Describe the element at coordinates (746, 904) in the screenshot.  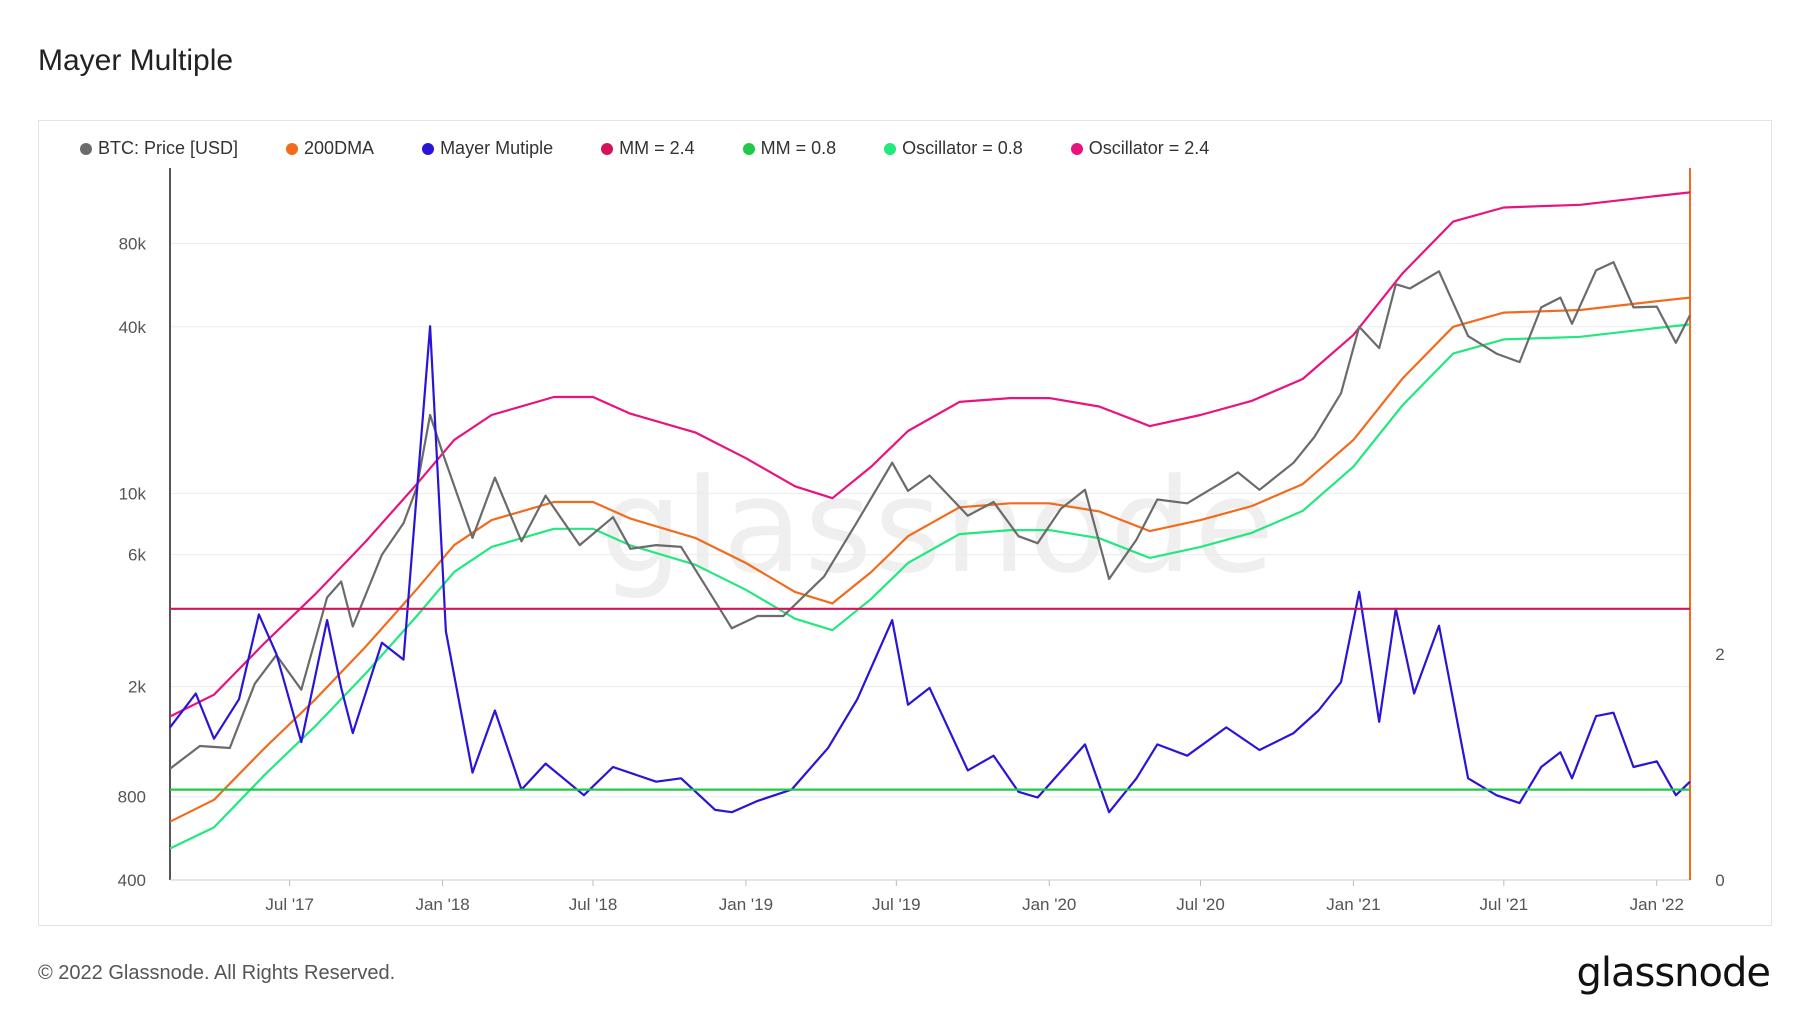
I see `x-tick-label: Jan '19` at that location.